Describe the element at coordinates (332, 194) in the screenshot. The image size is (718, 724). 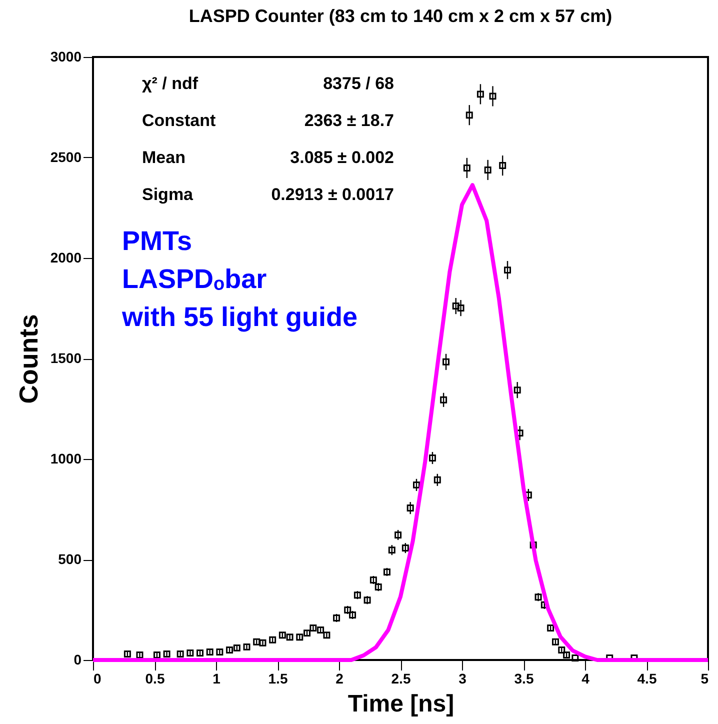
I see `annotation: 0.2913 ± 0.0017` at that location.